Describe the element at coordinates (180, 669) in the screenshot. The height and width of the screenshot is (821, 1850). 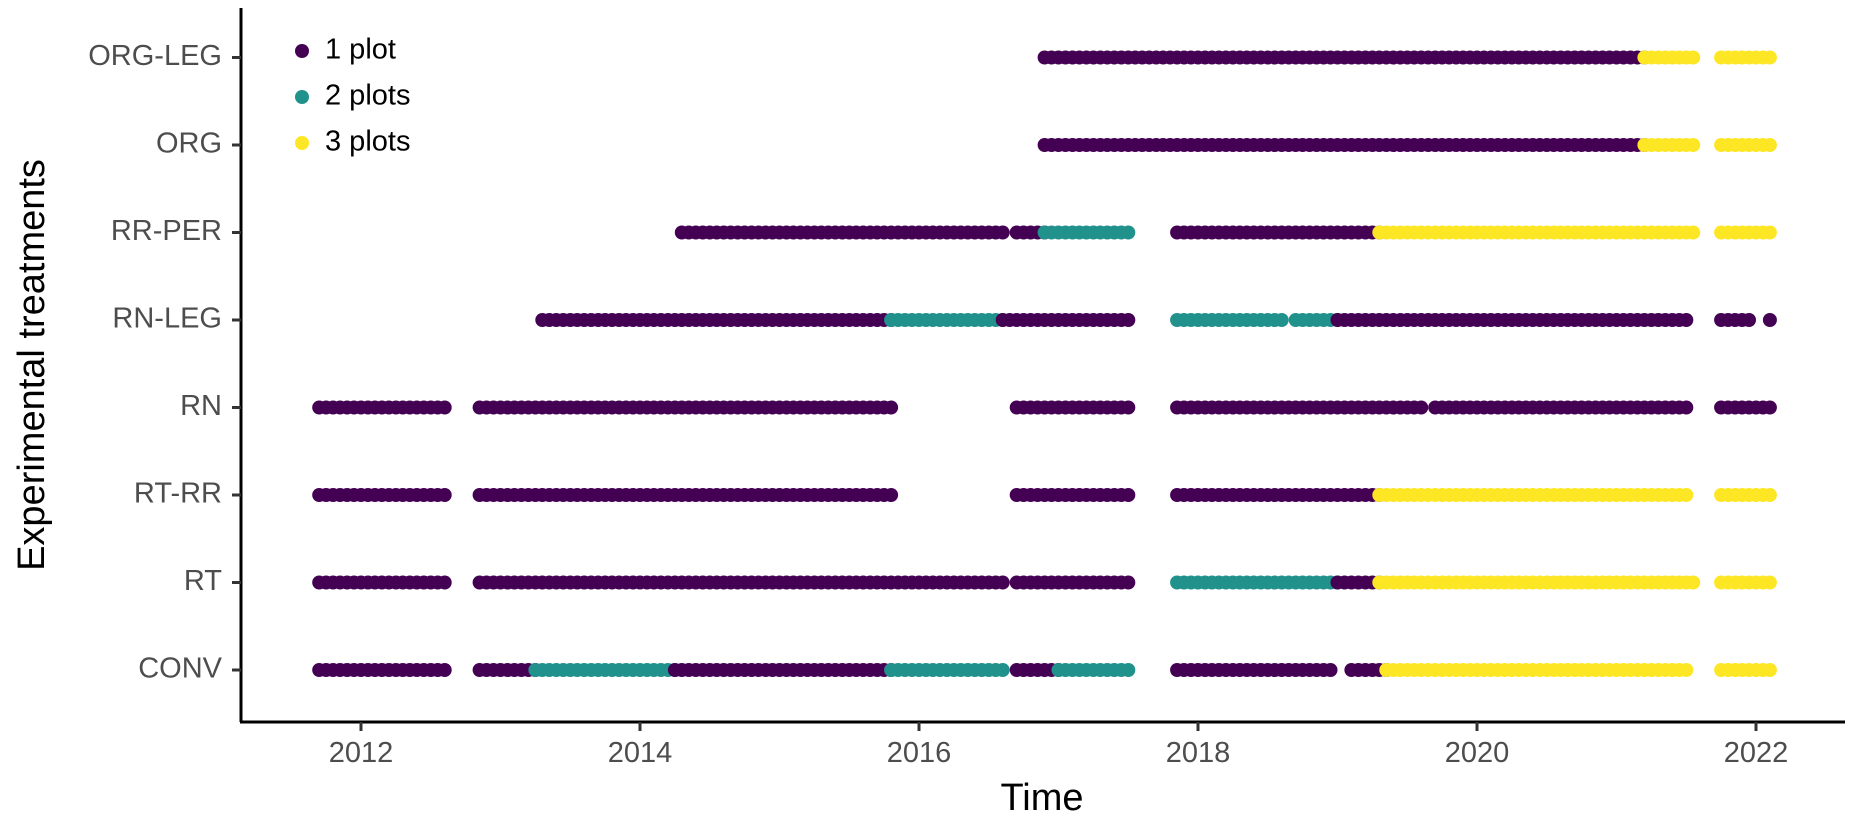
I see `y-tick-label: CONV` at that location.